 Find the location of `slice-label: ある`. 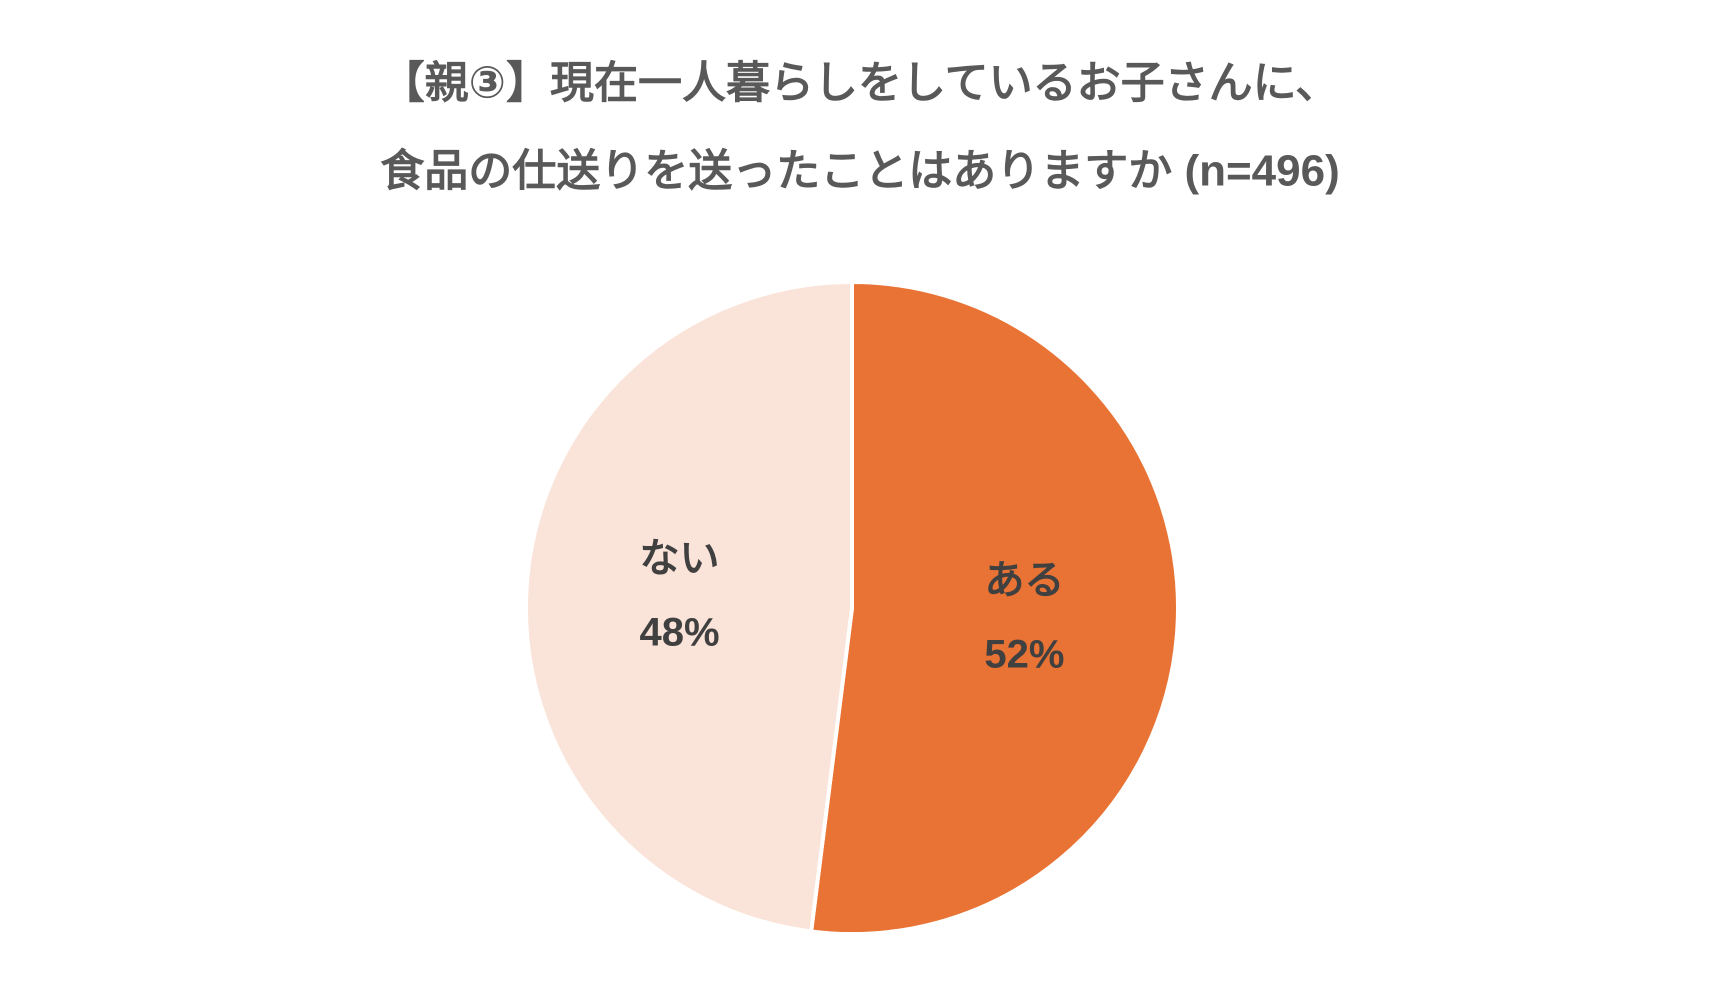

slice-label: ある is located at coordinates (1024, 580).